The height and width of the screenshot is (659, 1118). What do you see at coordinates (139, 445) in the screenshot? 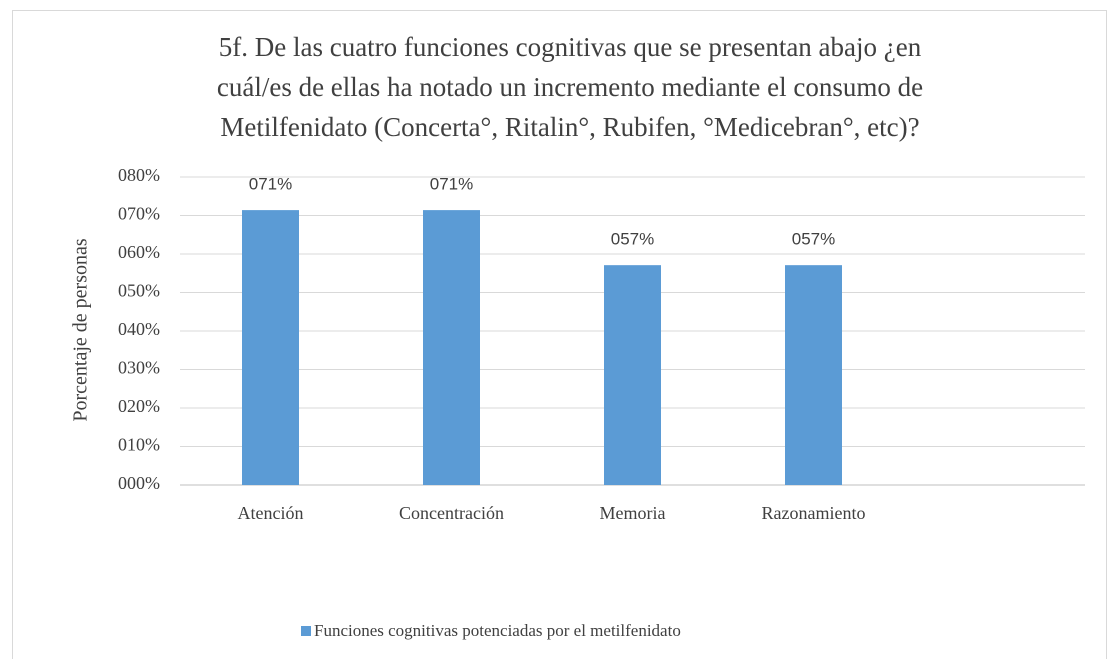
I see `y-tick-label: 010%` at bounding box center [139, 445].